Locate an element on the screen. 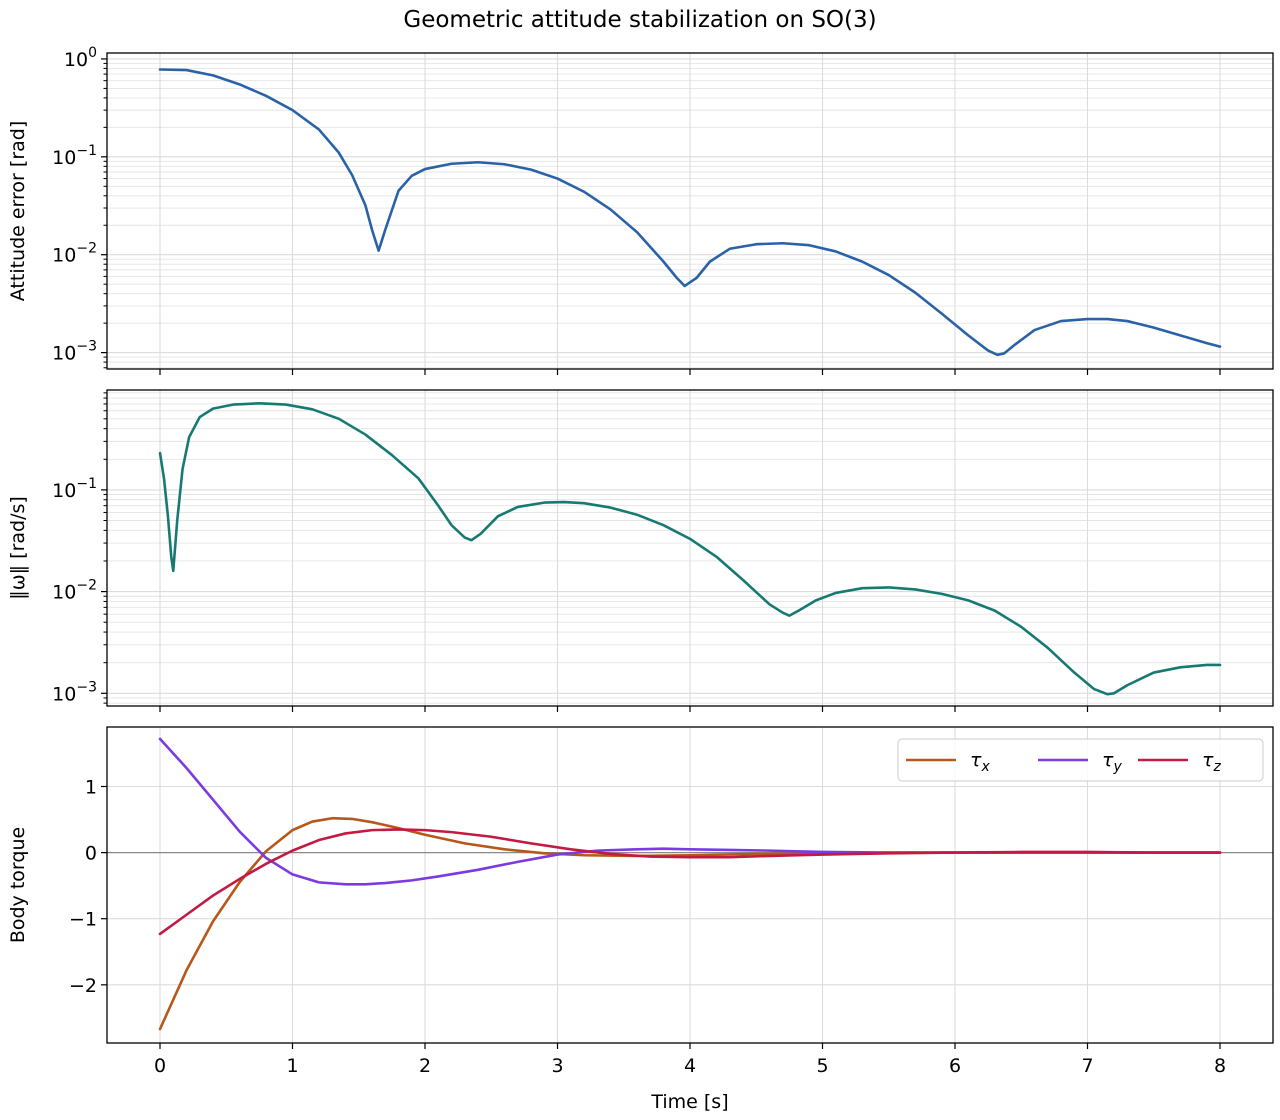  x-tick-label: 4 is located at coordinates (690, 1066).